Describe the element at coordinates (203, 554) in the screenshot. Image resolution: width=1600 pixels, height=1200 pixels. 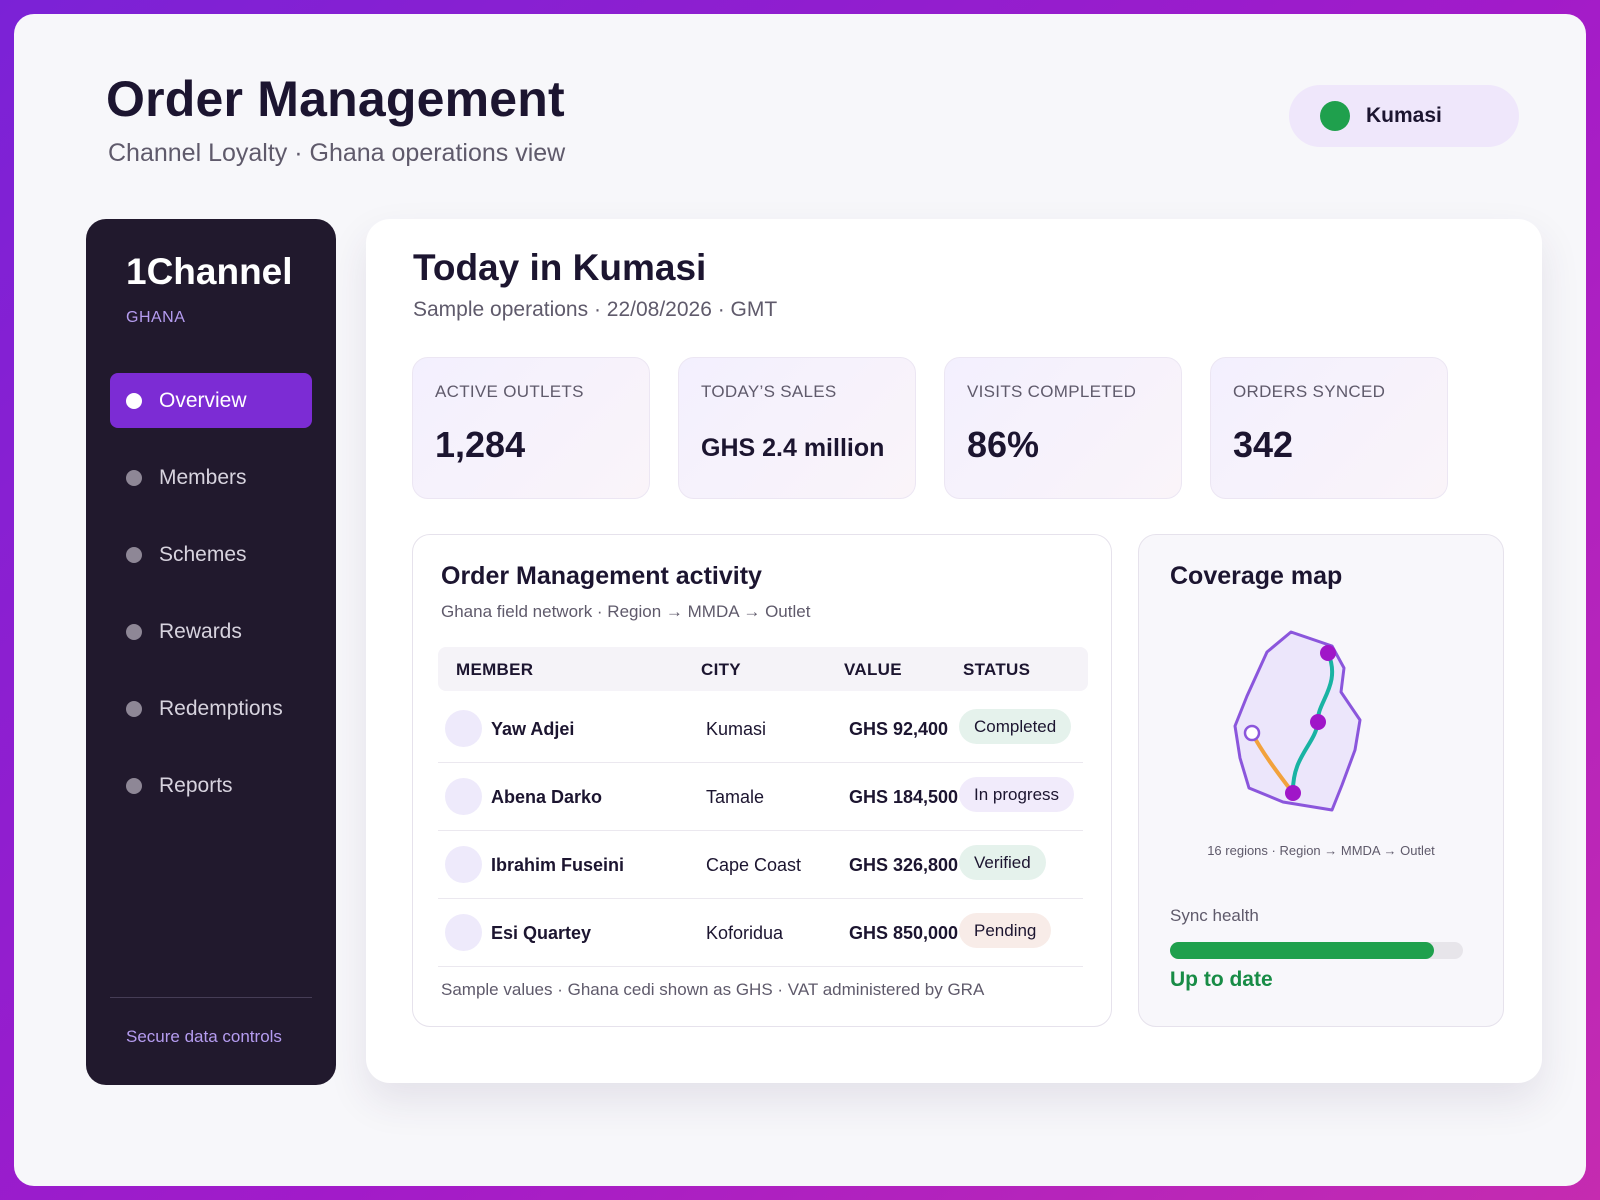
I see `sidebar-item-label: Schemes` at that location.